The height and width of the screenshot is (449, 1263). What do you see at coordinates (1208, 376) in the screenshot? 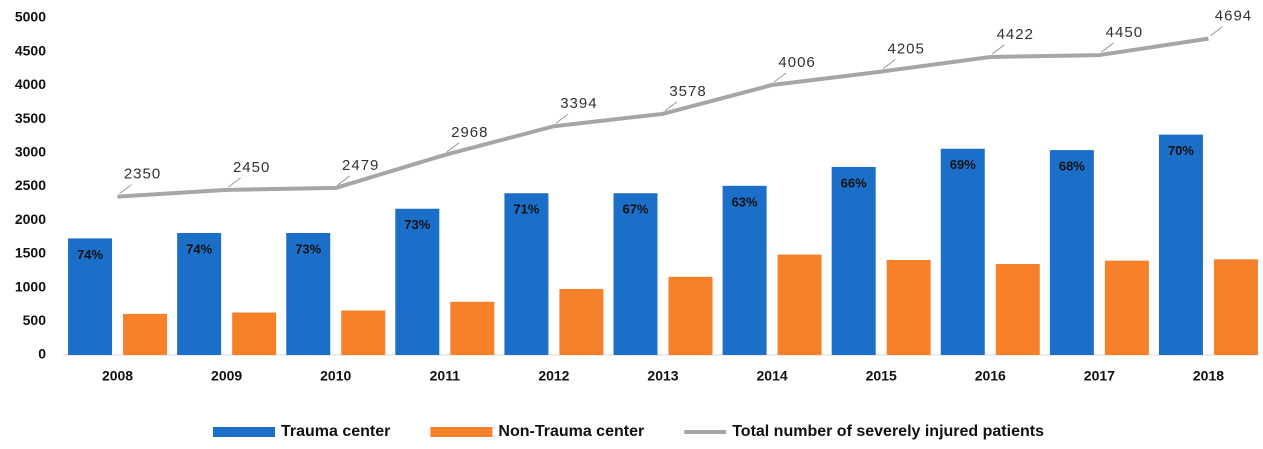
I see `x-tick-label: 2018` at bounding box center [1208, 376].